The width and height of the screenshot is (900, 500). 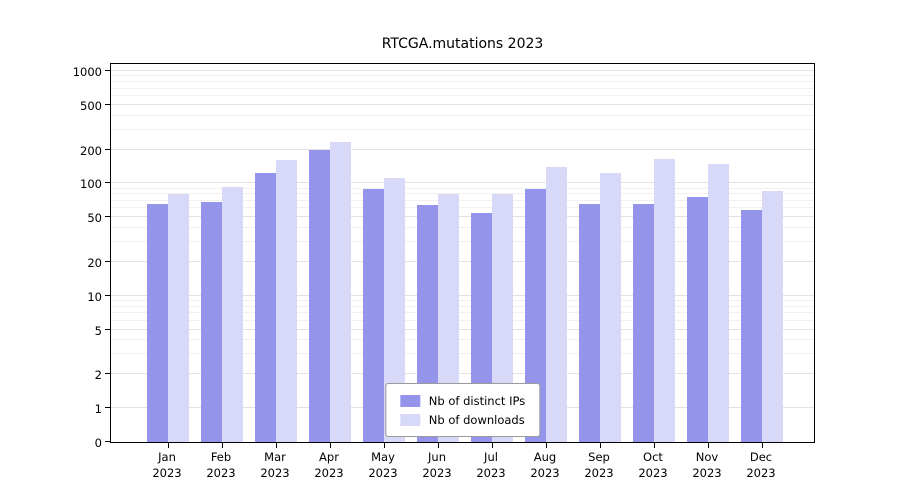 I want to click on legend: Nb of distinct IPs Nb of downloads, so click(x=462, y=410).